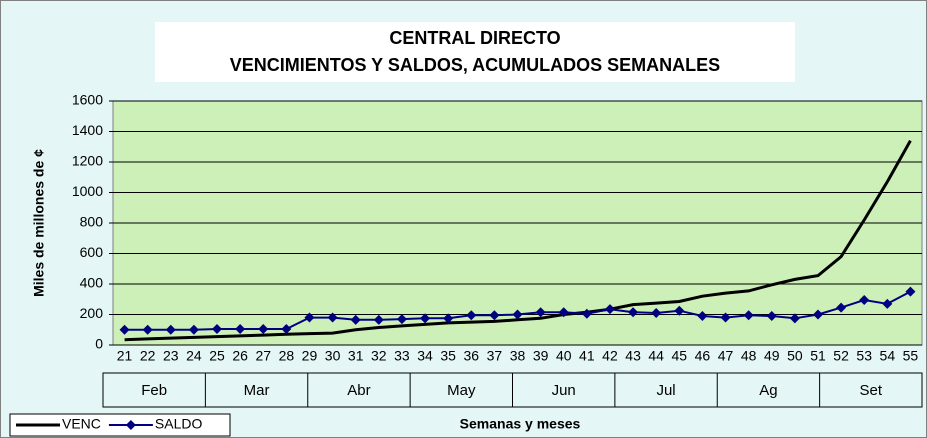 The height and width of the screenshot is (438, 927). What do you see at coordinates (864, 356) in the screenshot?
I see `x-tick-label: 53` at bounding box center [864, 356].